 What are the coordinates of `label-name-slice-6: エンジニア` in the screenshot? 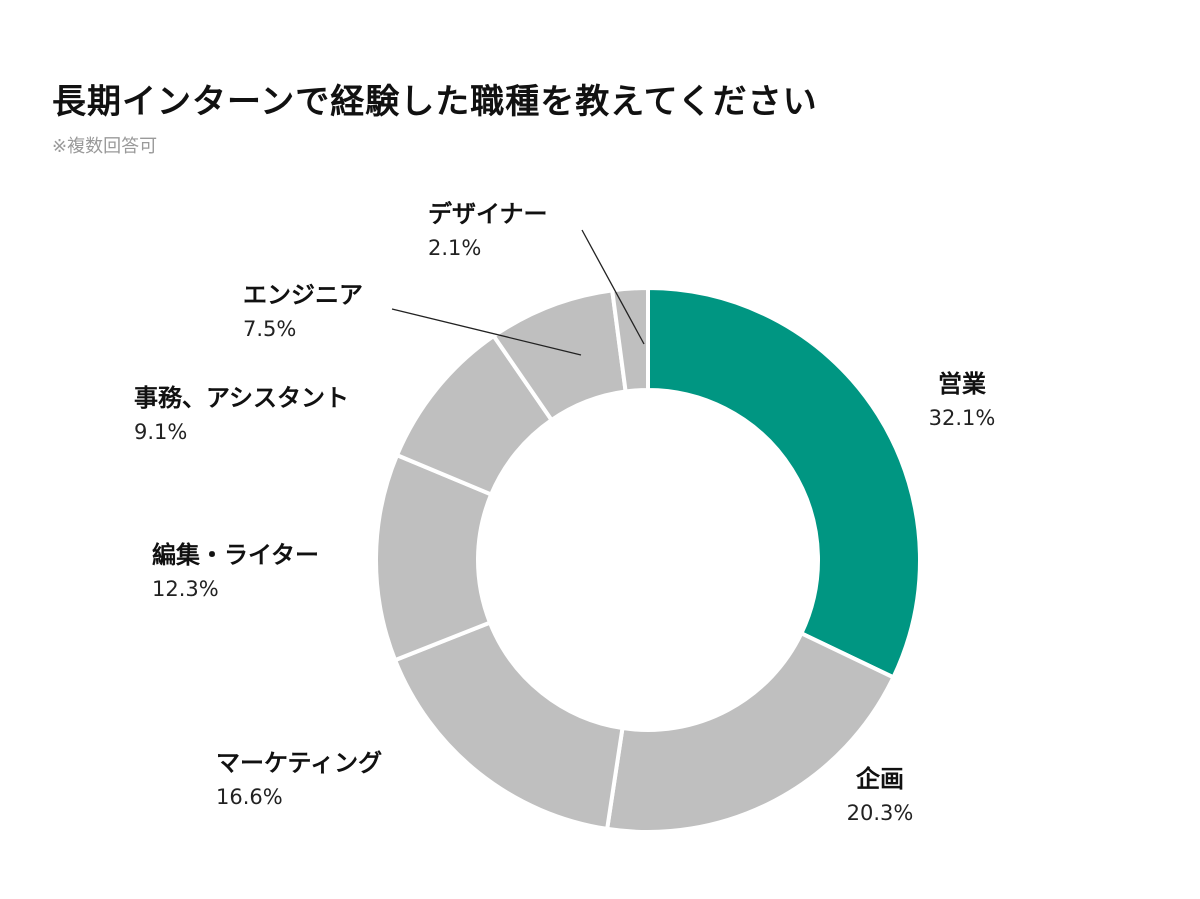 It's located at (303, 295).